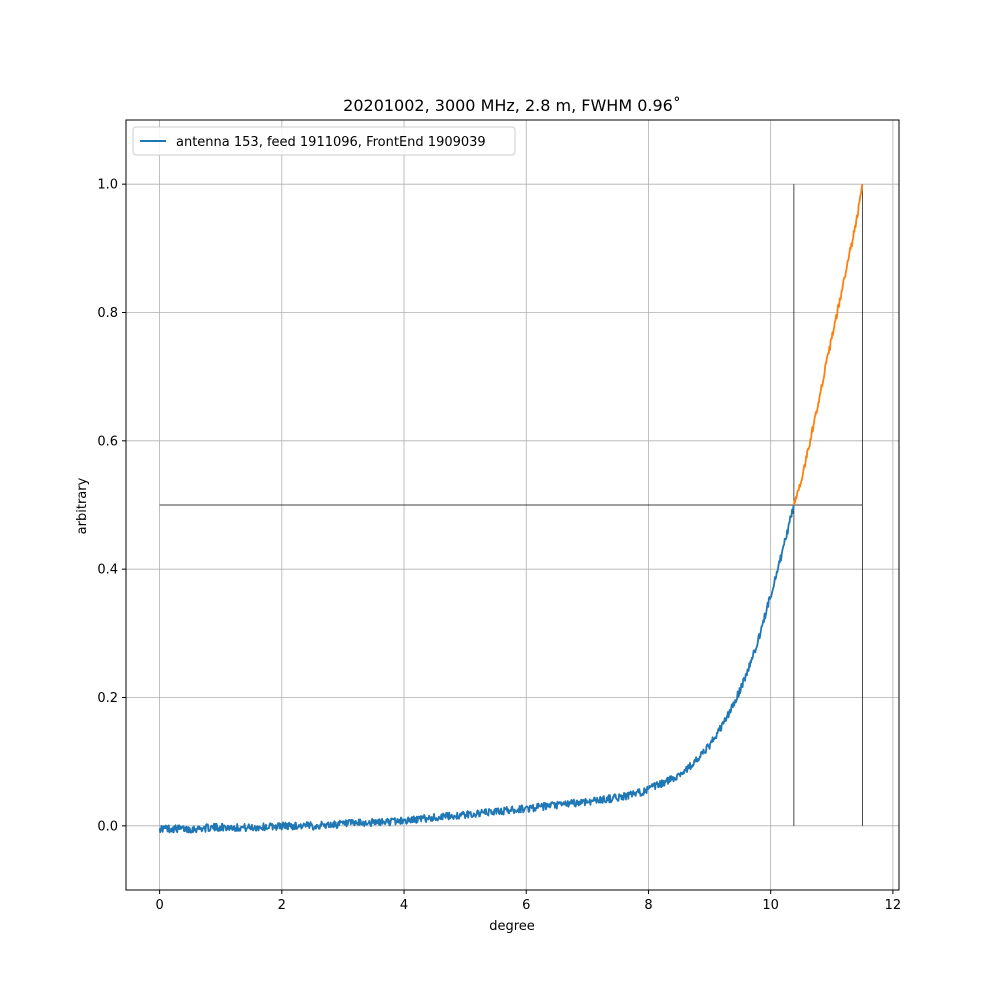 Image resolution: width=1000 pixels, height=1000 pixels. Describe the element at coordinates (512, 105) in the screenshot. I see `chart-title: 20201002, 3000 MHz, 2.8 m, FWHM 0.96˚` at that location.